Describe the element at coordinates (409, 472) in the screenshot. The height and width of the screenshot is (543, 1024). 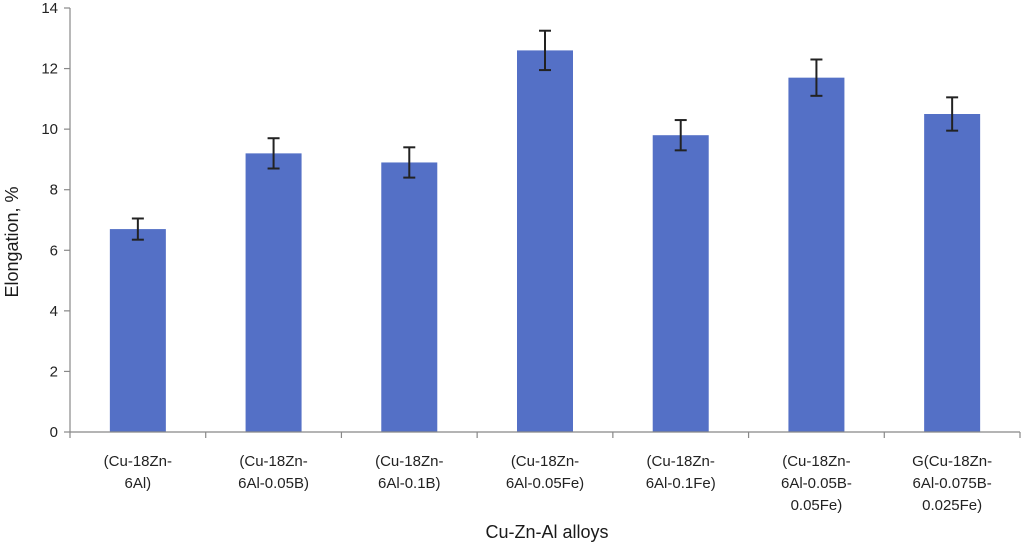
I see `x-category-label: (Cu-18Zn- 6Al-0.1B)` at that location.